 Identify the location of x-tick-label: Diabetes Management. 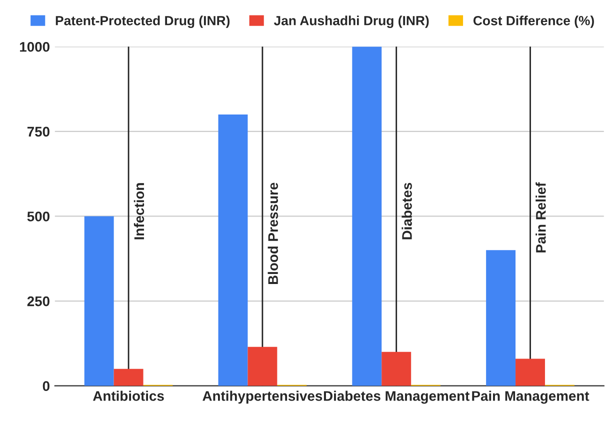
(397, 397).